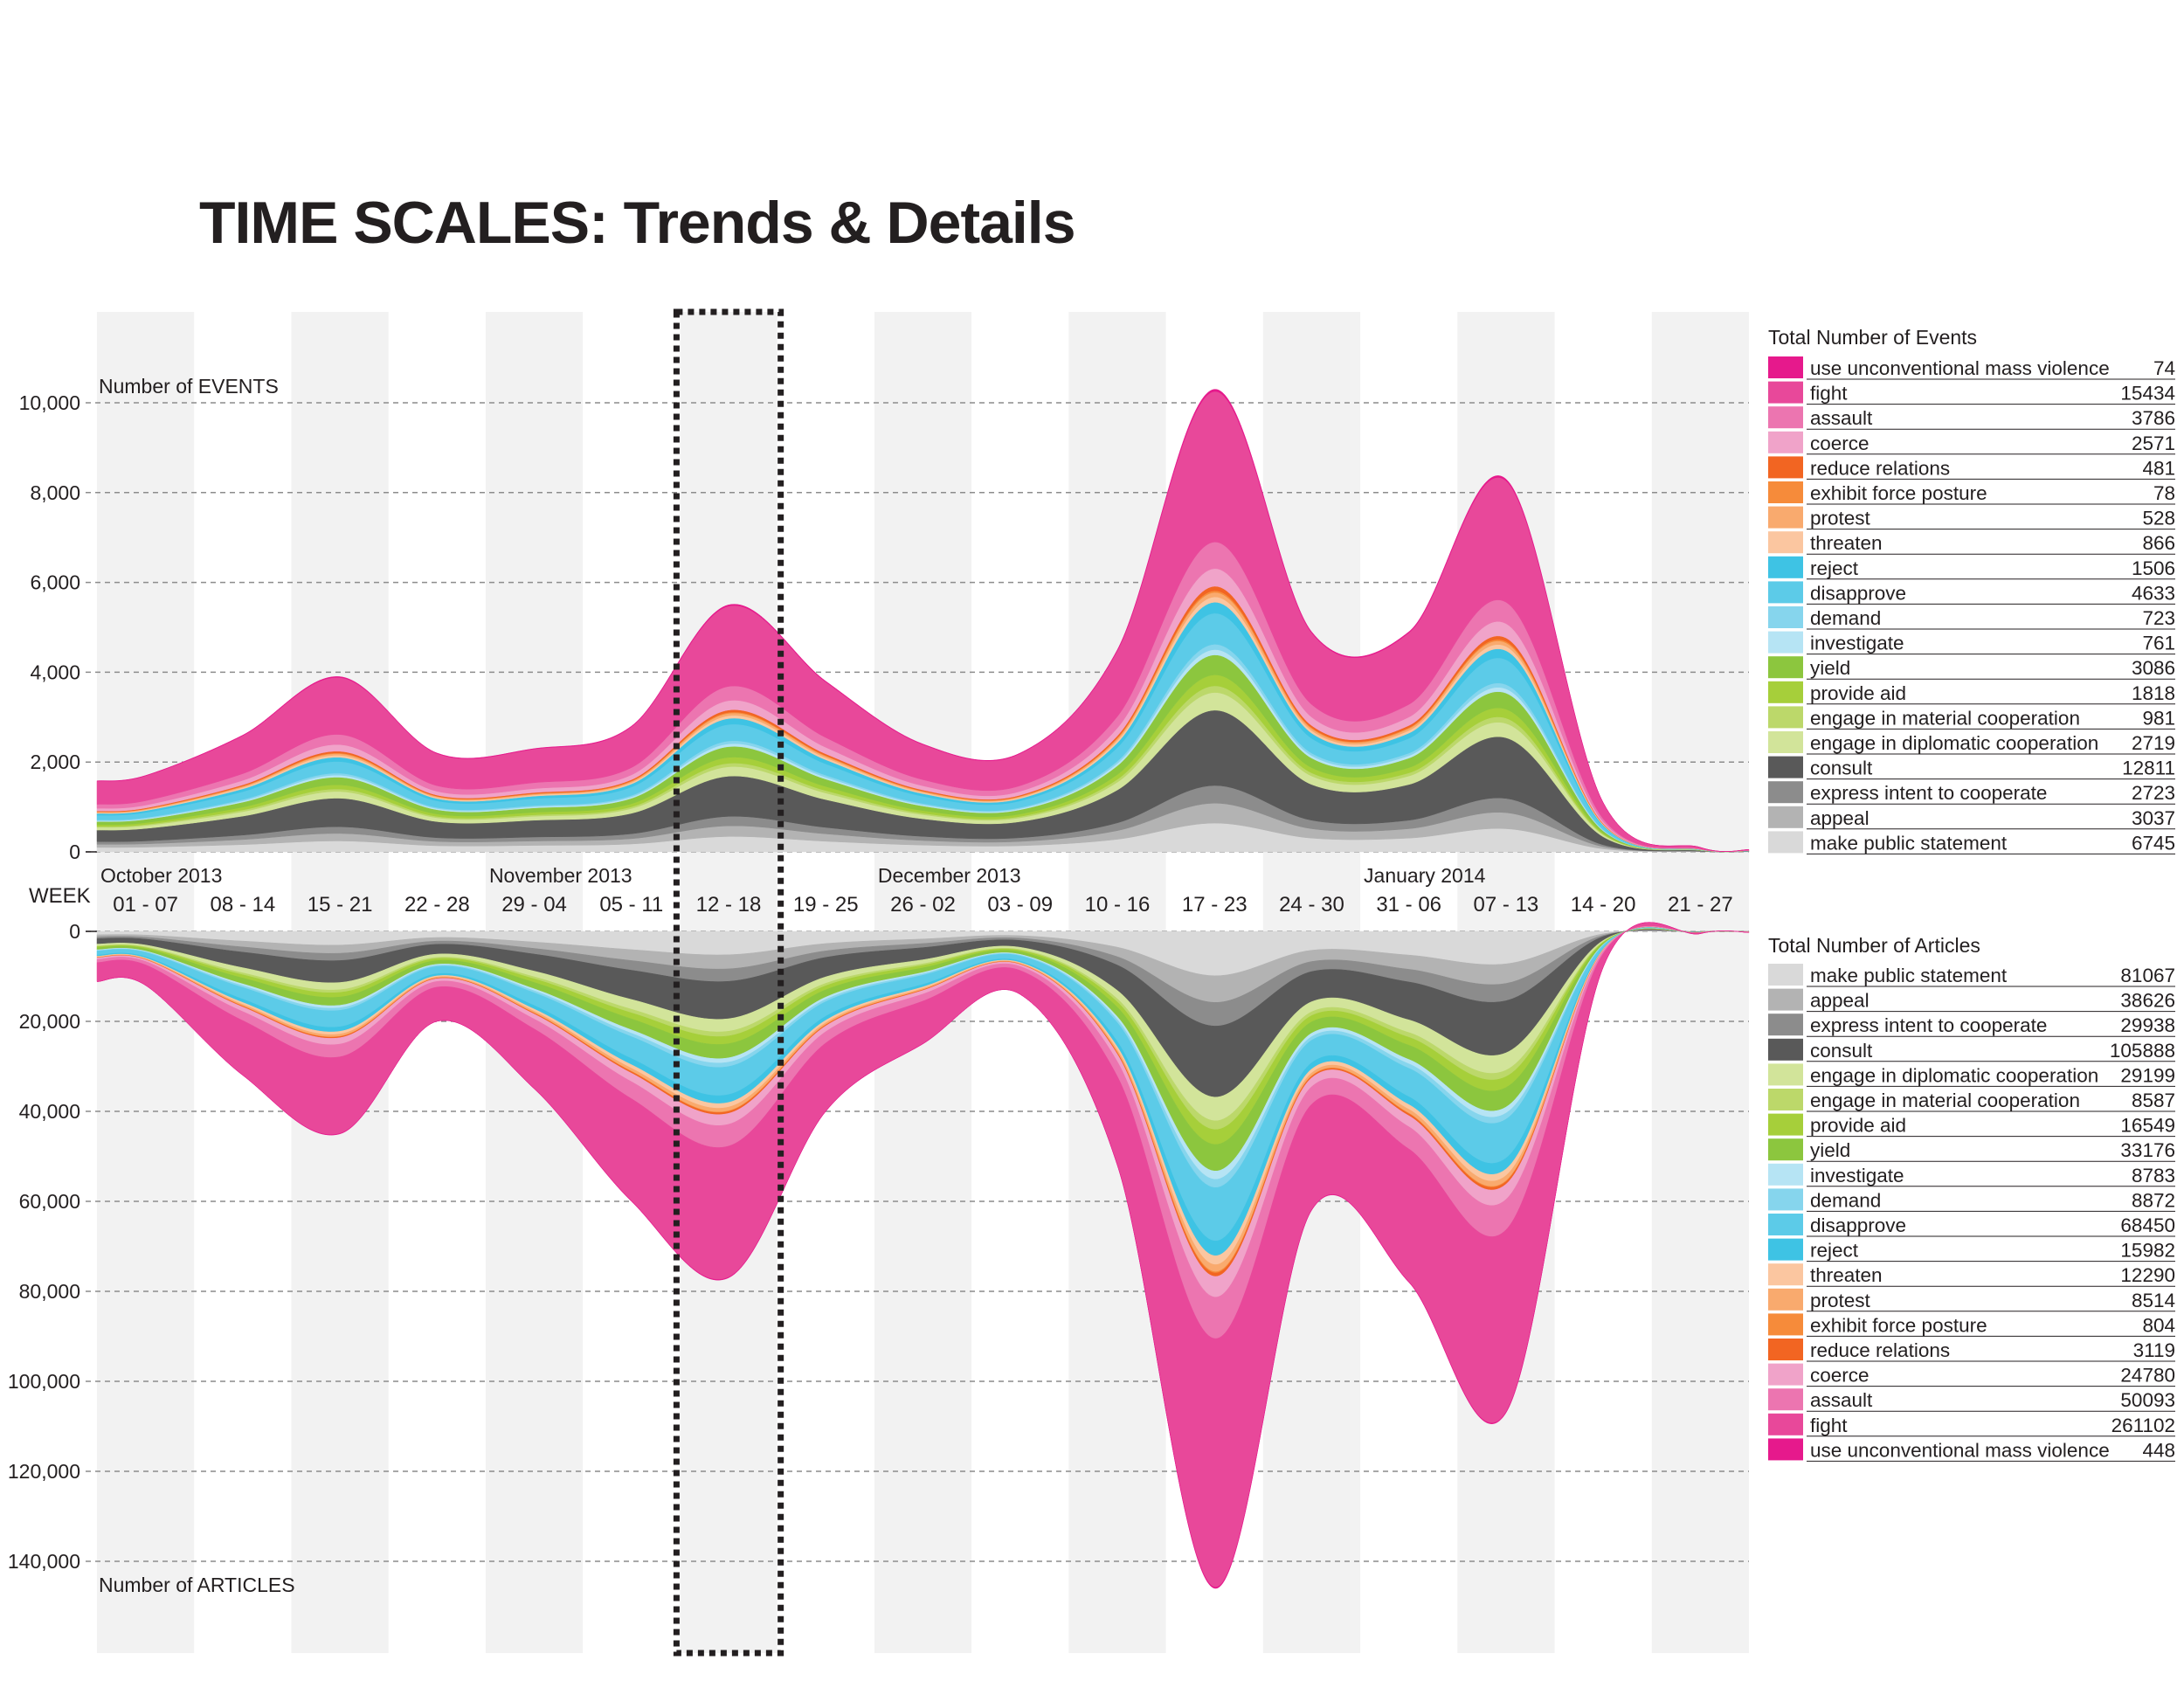  Describe the element at coordinates (1945, 1100) in the screenshot. I see `articles-legend-name: engage in material cooperation` at that location.